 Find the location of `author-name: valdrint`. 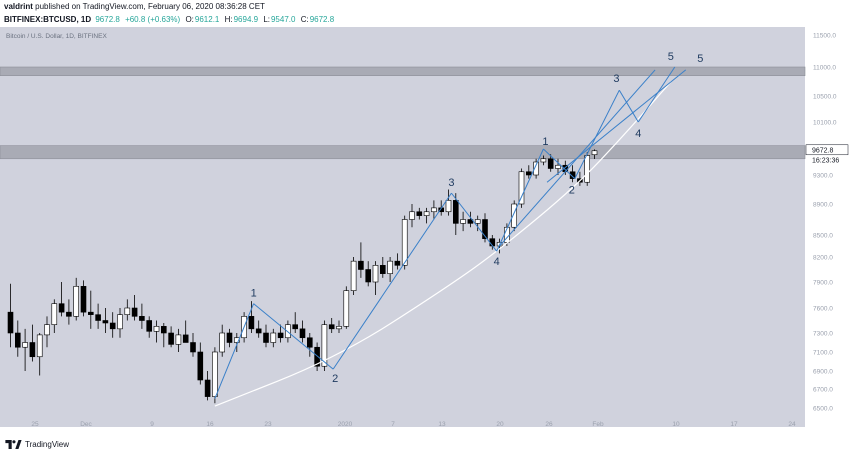

author-name: valdrint is located at coordinates (18, 6).